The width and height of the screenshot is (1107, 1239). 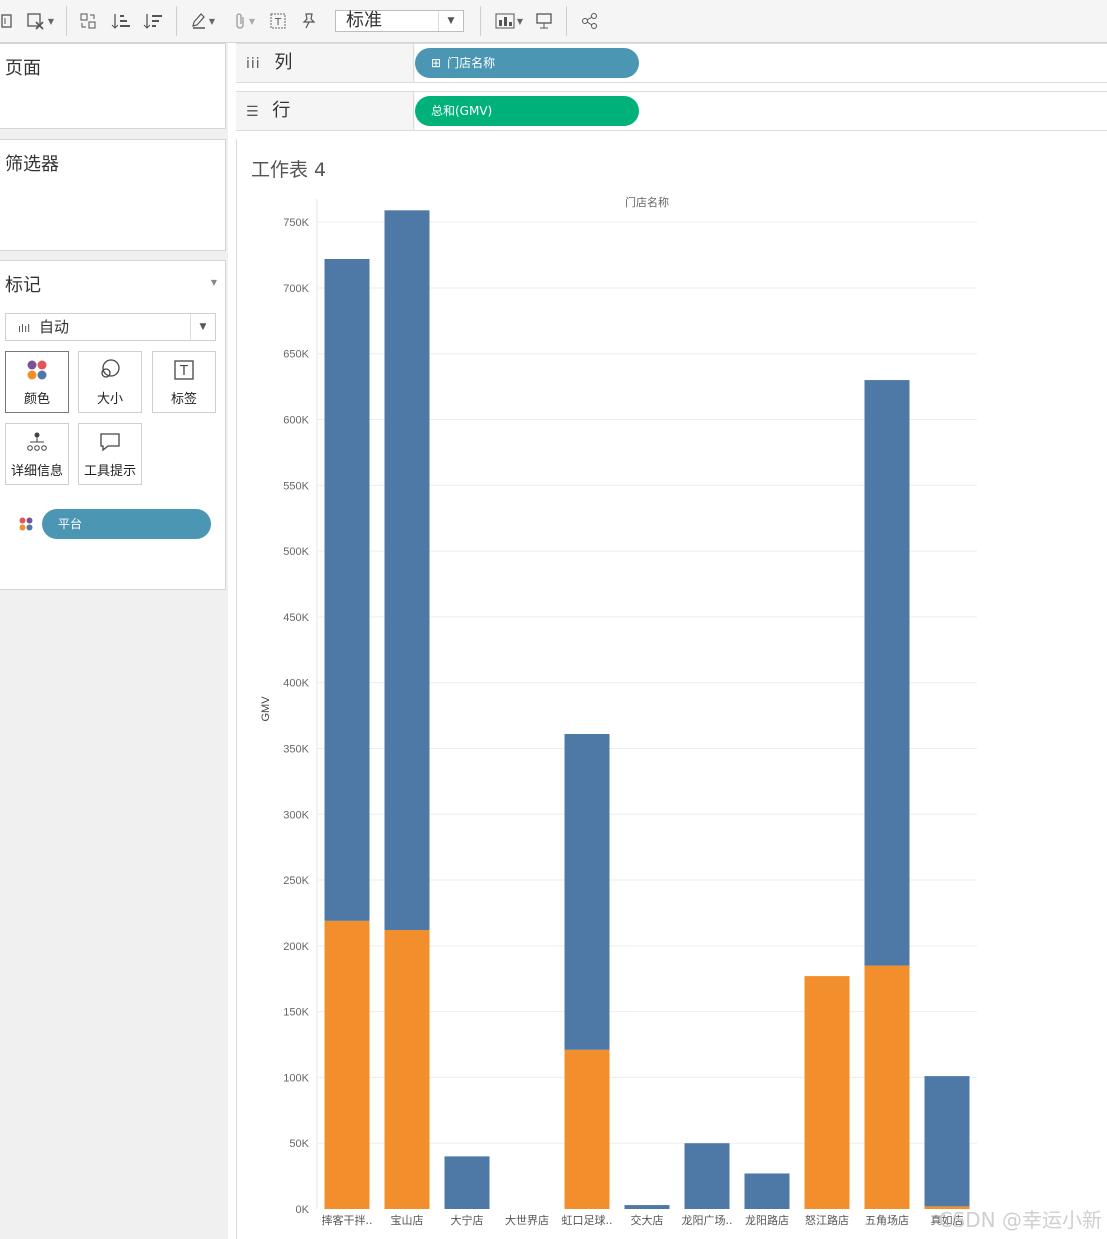 What do you see at coordinates (527, 63) in the screenshot?
I see `store-name-pill: ⊞ 门店名称` at bounding box center [527, 63].